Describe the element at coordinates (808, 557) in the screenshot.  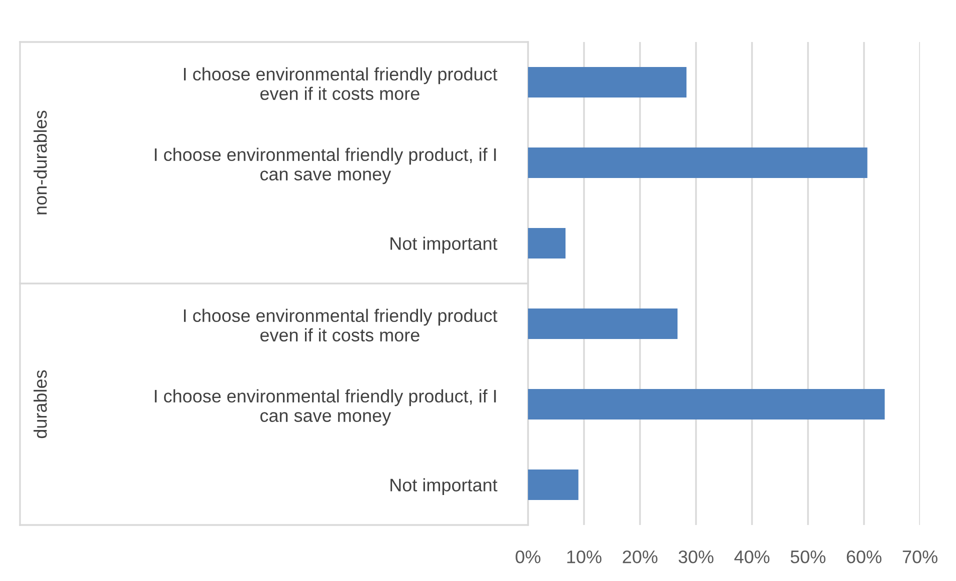
I see `x-tick-label: 50%` at that location.